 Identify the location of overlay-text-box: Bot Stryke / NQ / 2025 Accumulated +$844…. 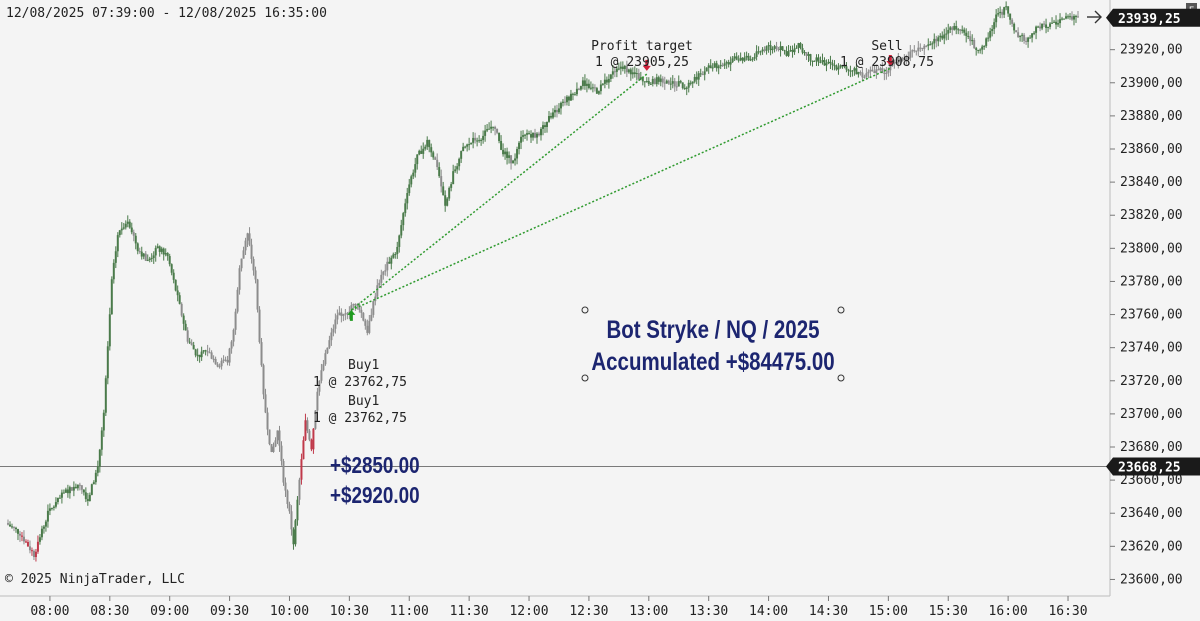
(713, 344).